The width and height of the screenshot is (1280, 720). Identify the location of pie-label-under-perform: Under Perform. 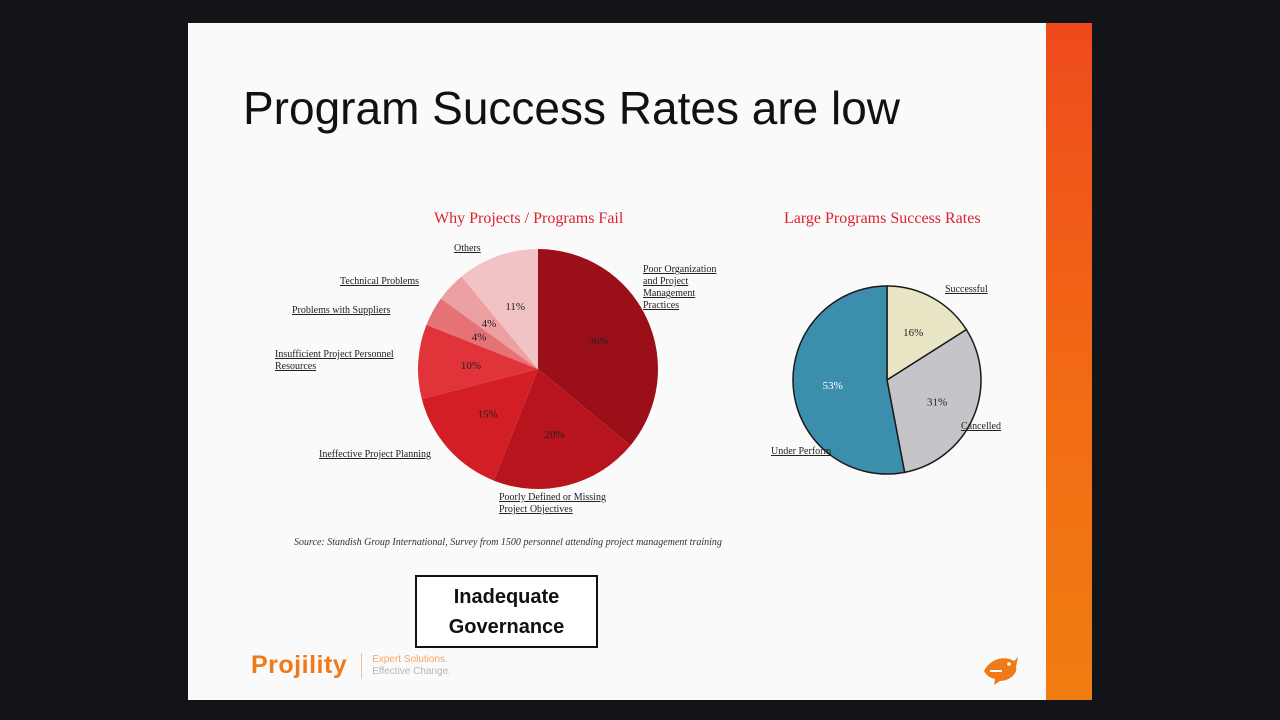
(801, 451).